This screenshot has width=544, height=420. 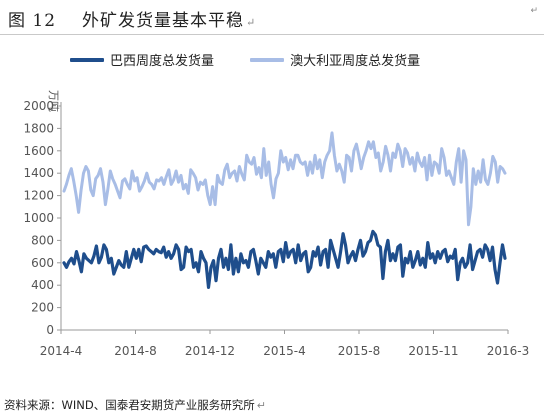 What do you see at coordinates (272, 17) in the screenshot?
I see `figure-header: 图 12 外矿发货量基本平稳 ↵ ↵` at bounding box center [272, 17].